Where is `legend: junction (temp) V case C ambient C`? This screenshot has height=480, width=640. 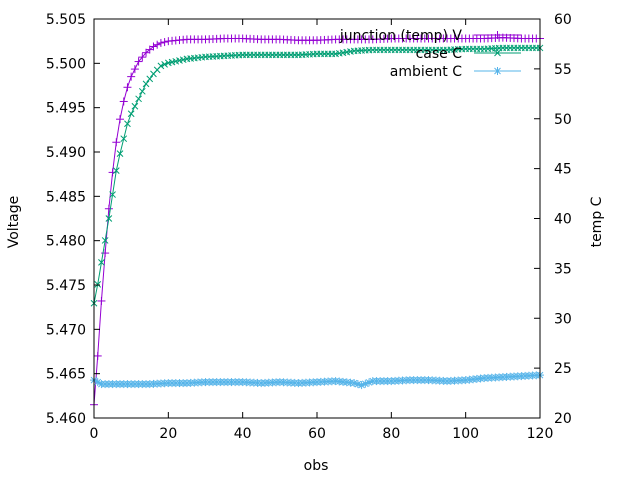
legend: junction (temp) V case C ambient C is located at coordinates (430, 54).